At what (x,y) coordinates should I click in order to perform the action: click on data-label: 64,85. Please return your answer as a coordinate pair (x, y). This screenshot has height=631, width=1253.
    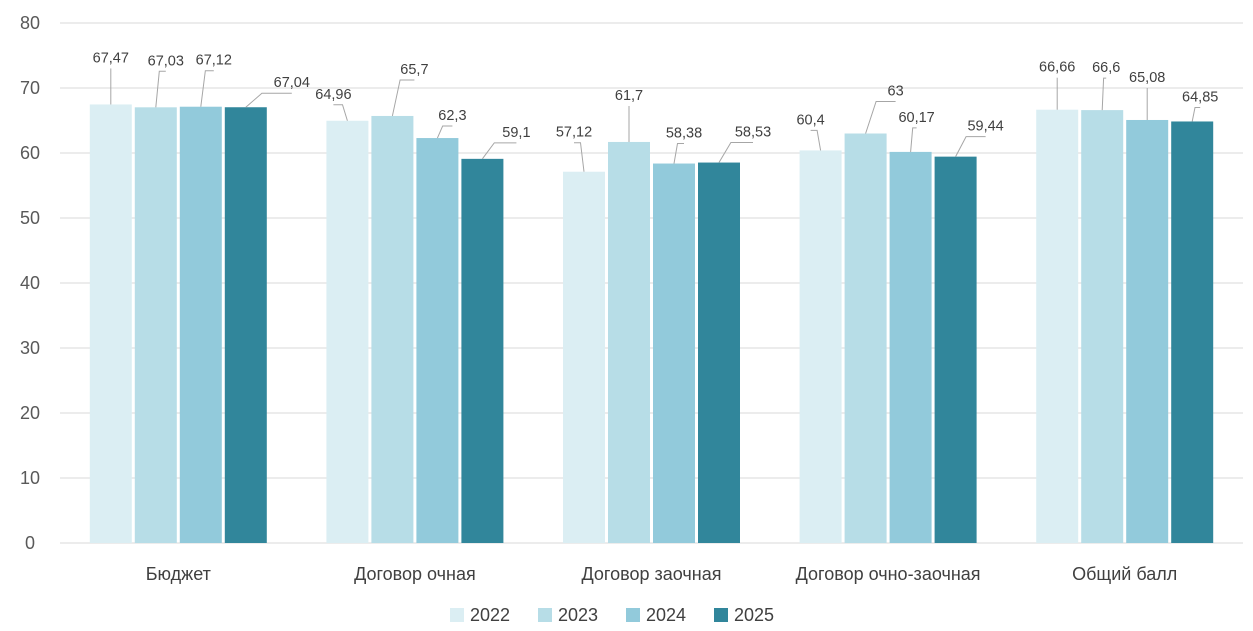
    Looking at the image, I should click on (1200, 97).